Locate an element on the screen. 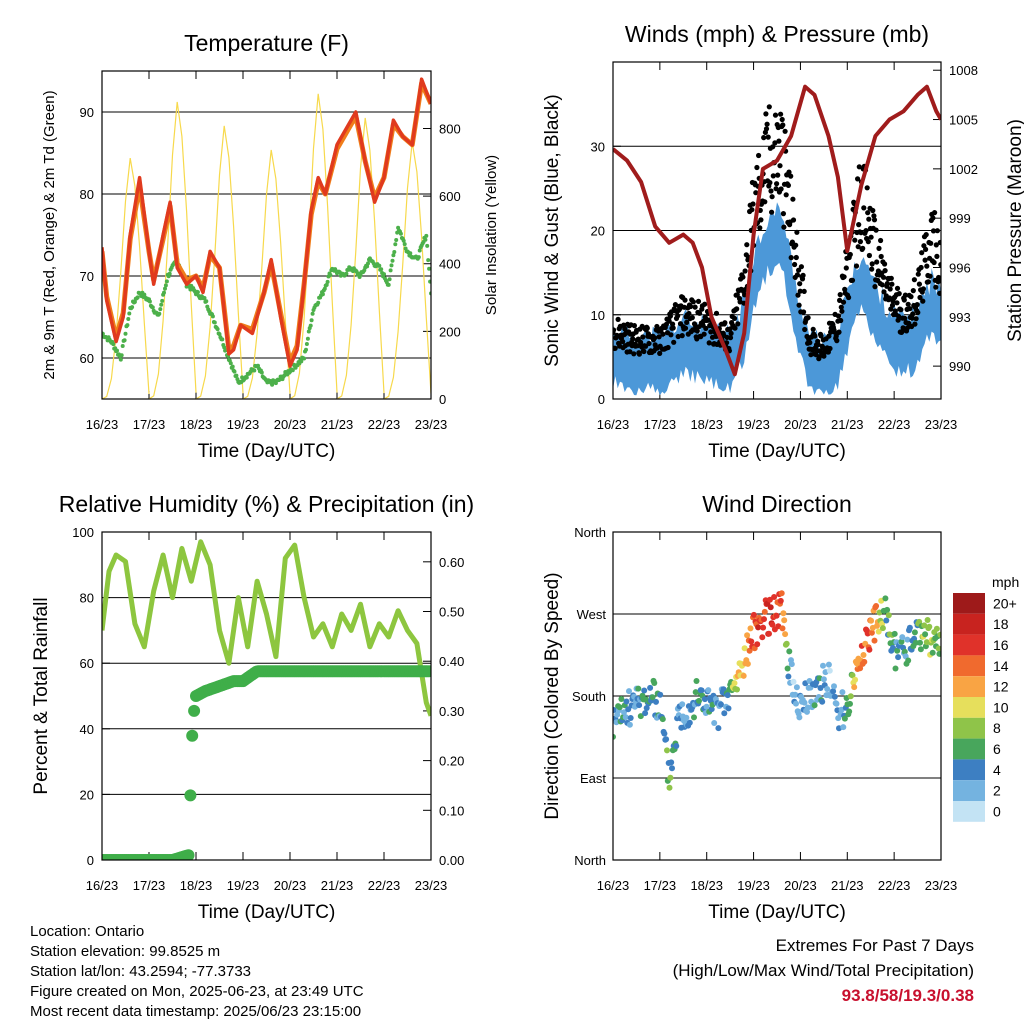  extremes-subtitle: (High/Low/Max Wind/Total Precipitation) is located at coordinates (823, 970).